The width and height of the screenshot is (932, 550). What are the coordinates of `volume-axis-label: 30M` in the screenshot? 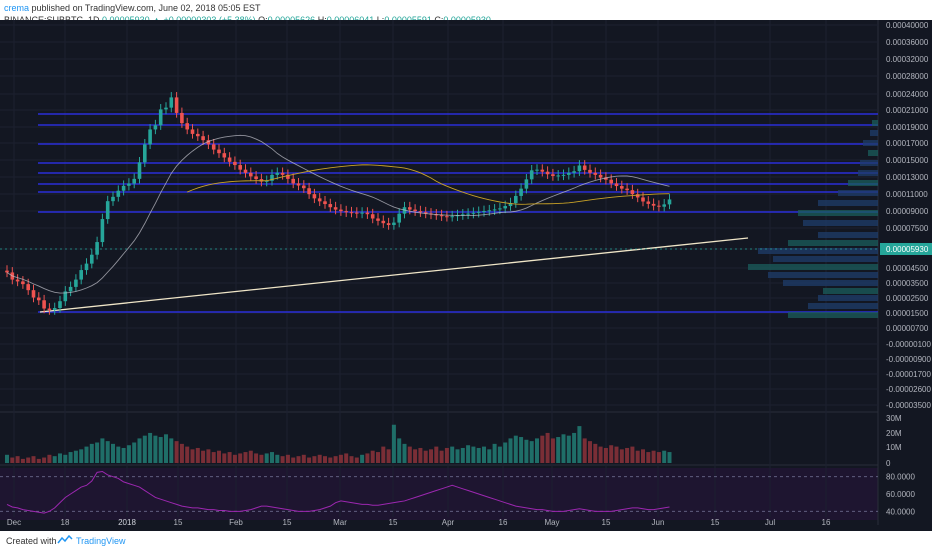 It's located at (894, 418).